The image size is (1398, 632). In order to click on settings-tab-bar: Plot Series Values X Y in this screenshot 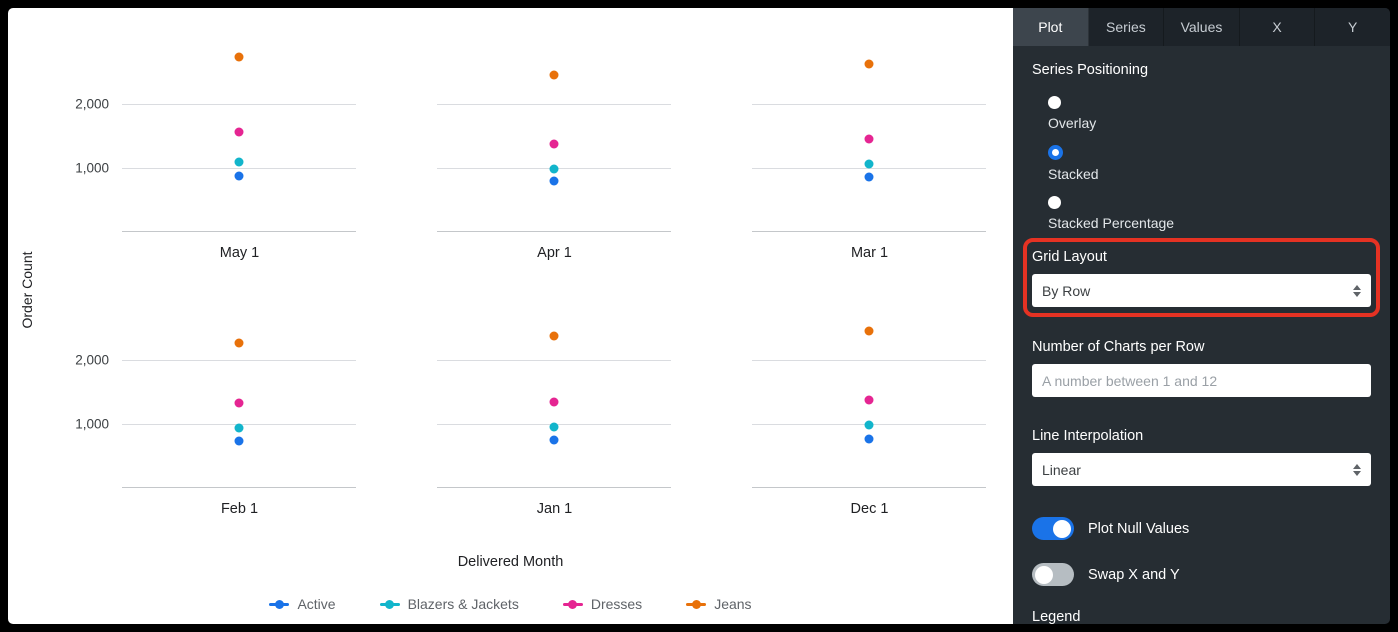, I will do `click(1201, 27)`.